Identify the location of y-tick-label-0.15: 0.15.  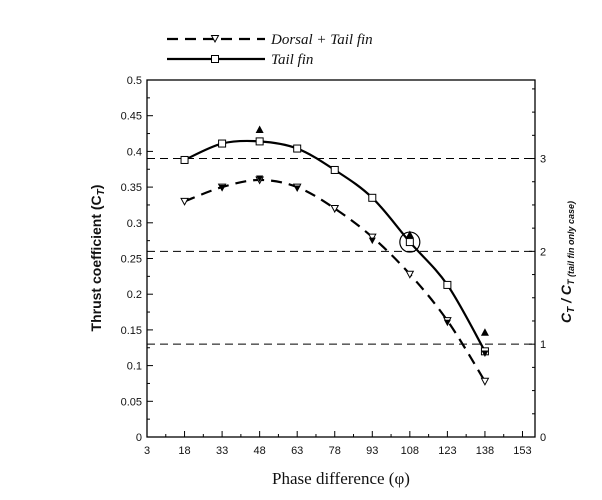
(131, 331).